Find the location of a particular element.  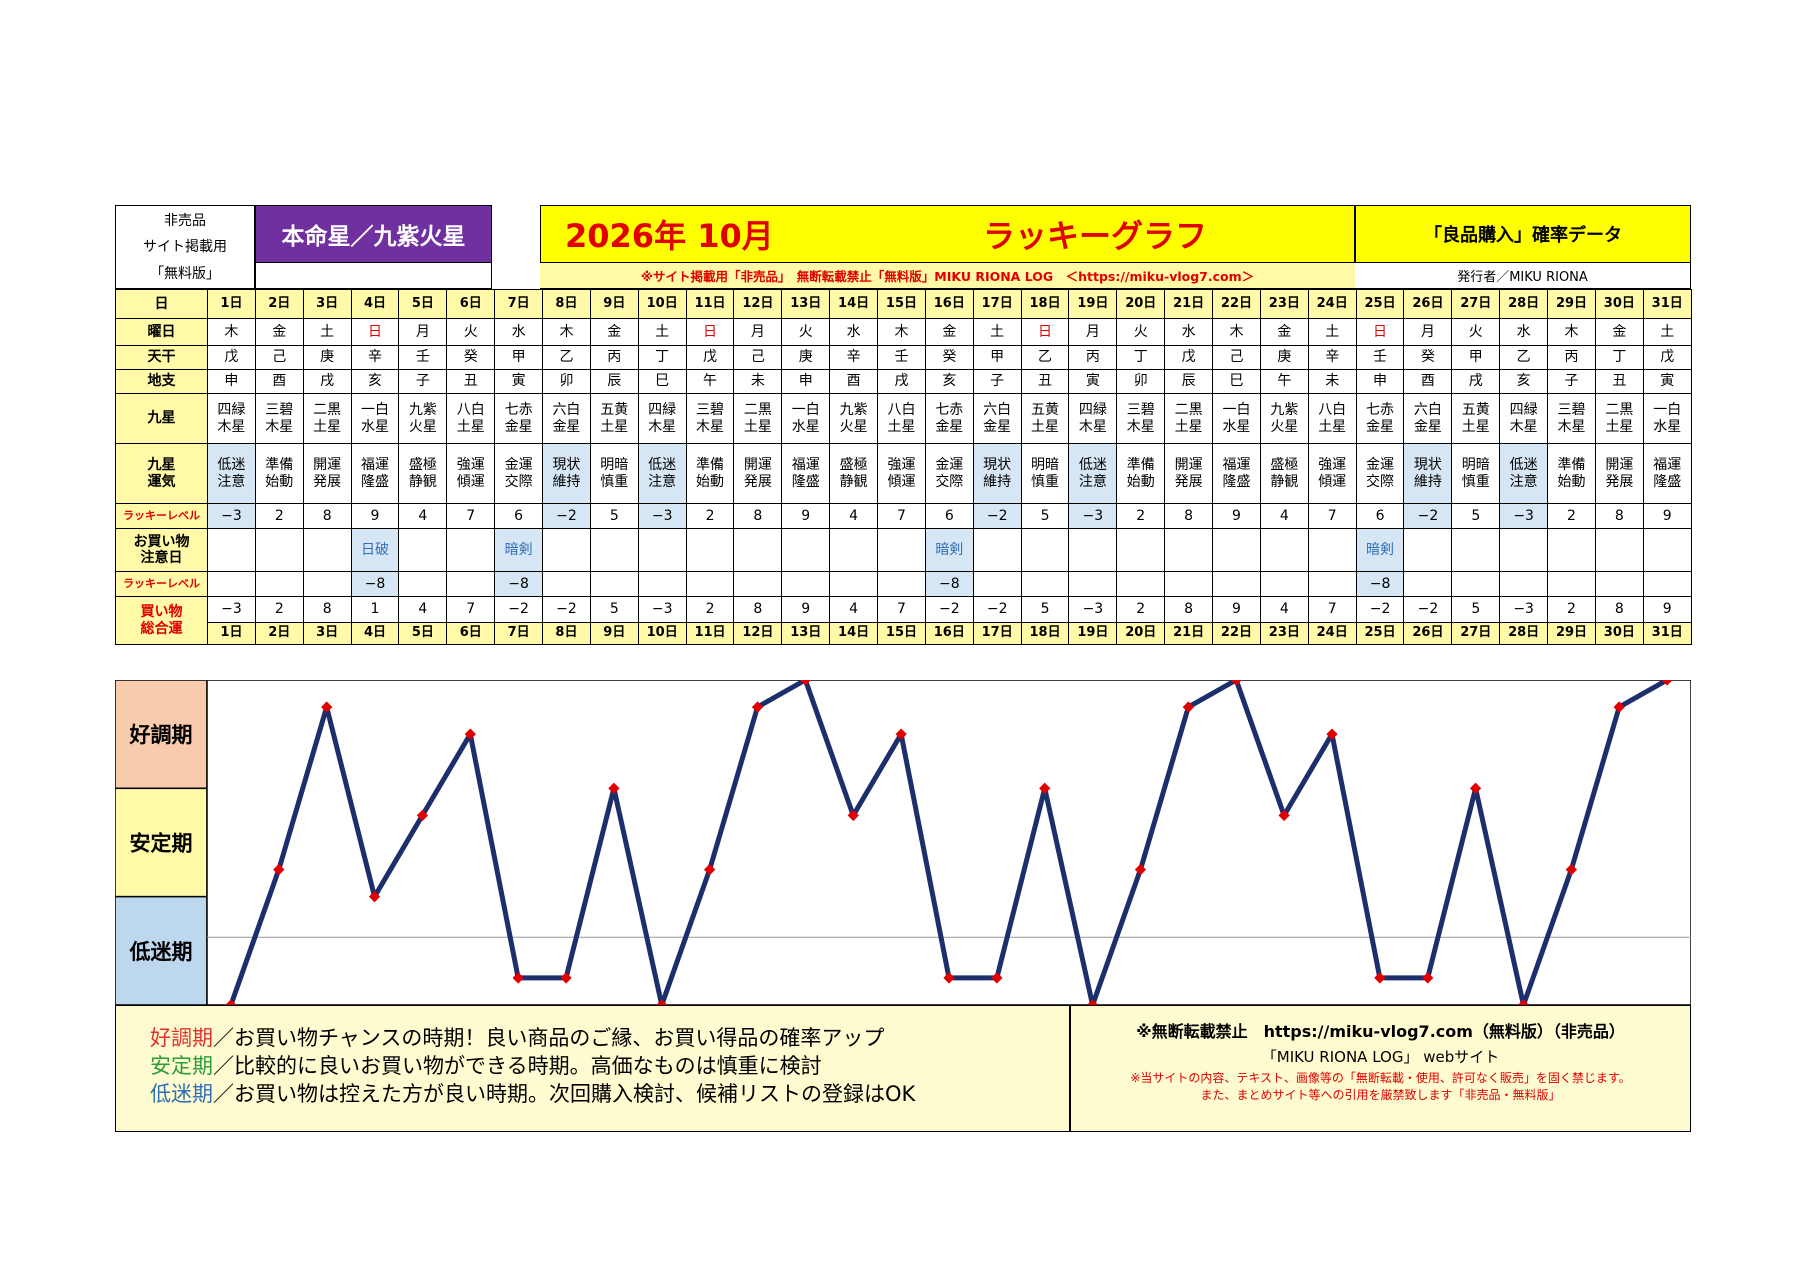

tenkan-cell: 乙 is located at coordinates (566, 357).